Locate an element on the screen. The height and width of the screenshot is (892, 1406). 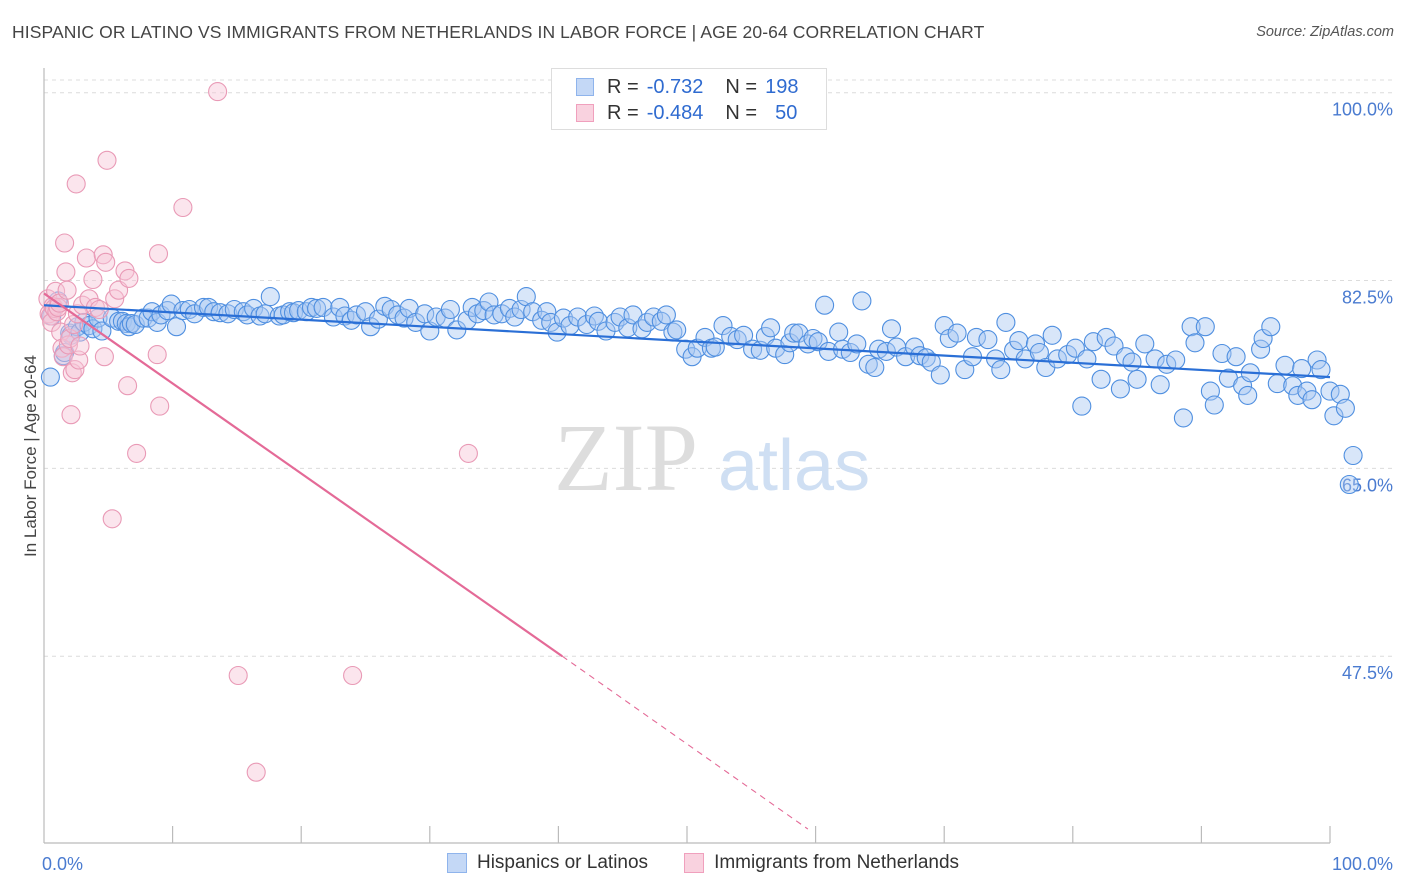
x-tick-label-left: 0.0% is located at coordinates (62, 864).